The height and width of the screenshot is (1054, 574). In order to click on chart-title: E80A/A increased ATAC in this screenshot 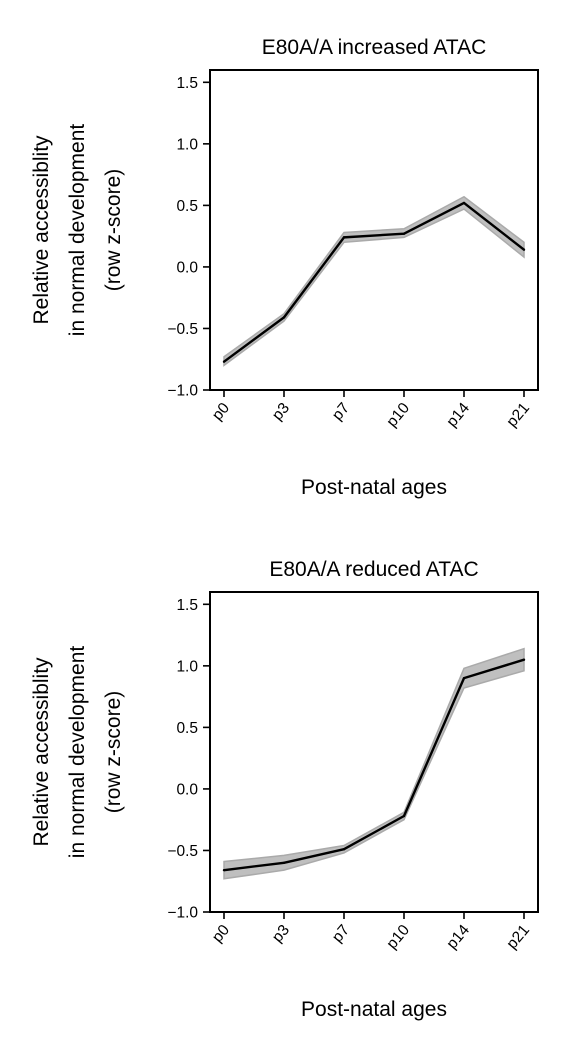, I will do `click(374, 47)`.